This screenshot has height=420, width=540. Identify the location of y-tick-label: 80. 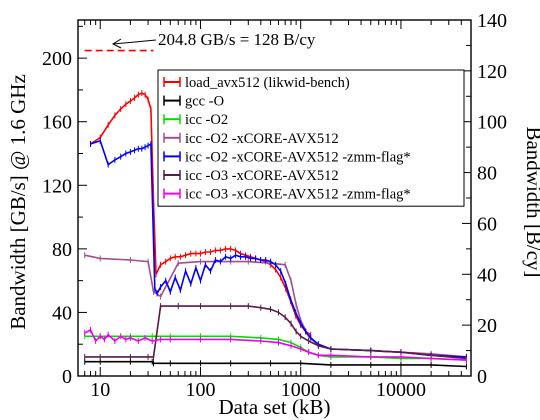
(62, 250).